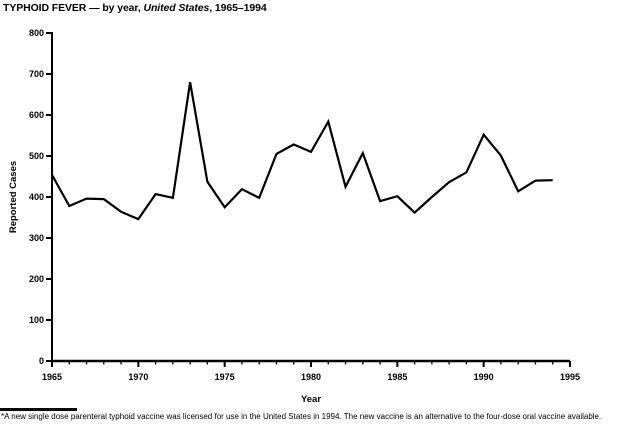  Describe the element at coordinates (36, 197) in the screenshot. I see `y-tick-label: 400` at that location.